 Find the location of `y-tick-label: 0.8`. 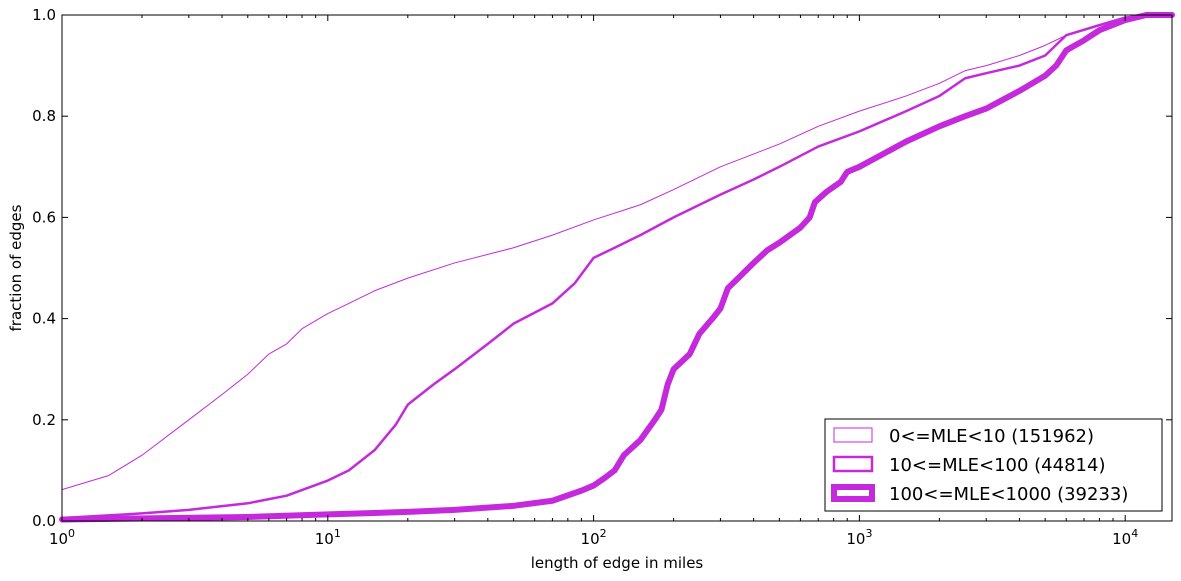

y-tick-label: 0.8 is located at coordinates (44, 116).